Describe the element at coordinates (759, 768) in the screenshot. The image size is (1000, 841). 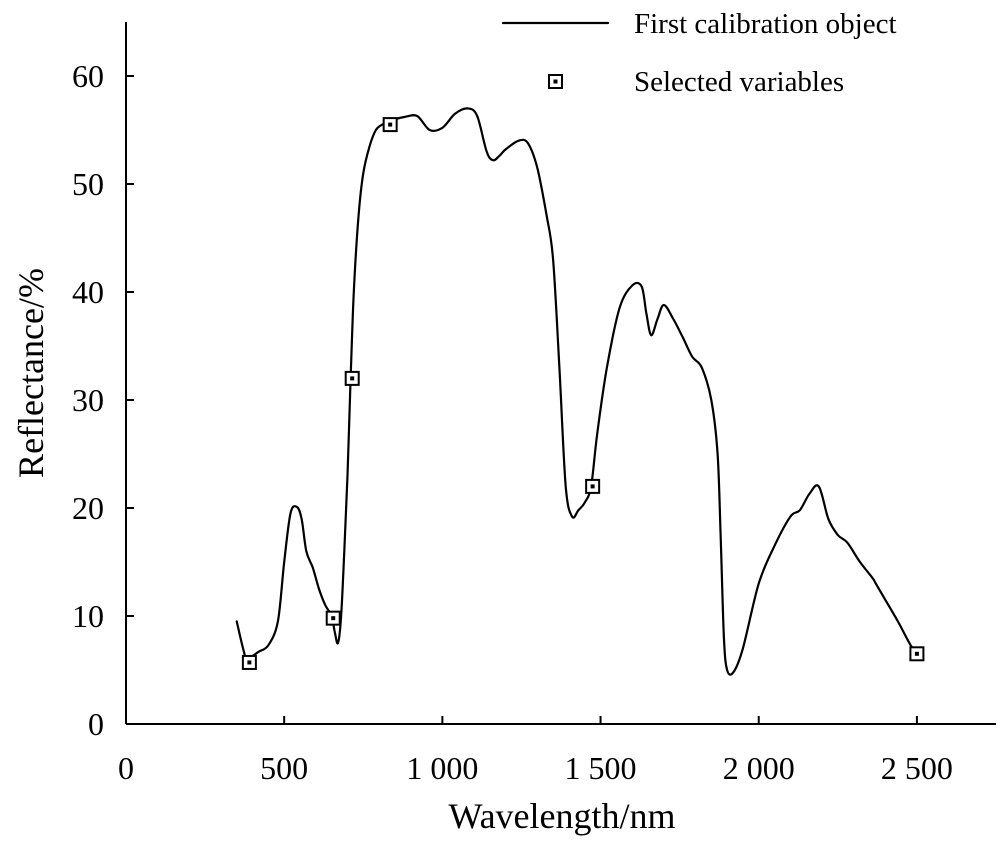
I see `x-tick-label: 2 000` at that location.